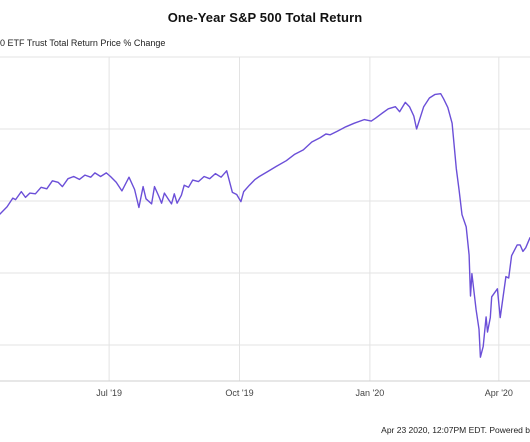  What do you see at coordinates (369, 393) in the screenshot?
I see `x-tick-label: Jan '20` at bounding box center [369, 393].